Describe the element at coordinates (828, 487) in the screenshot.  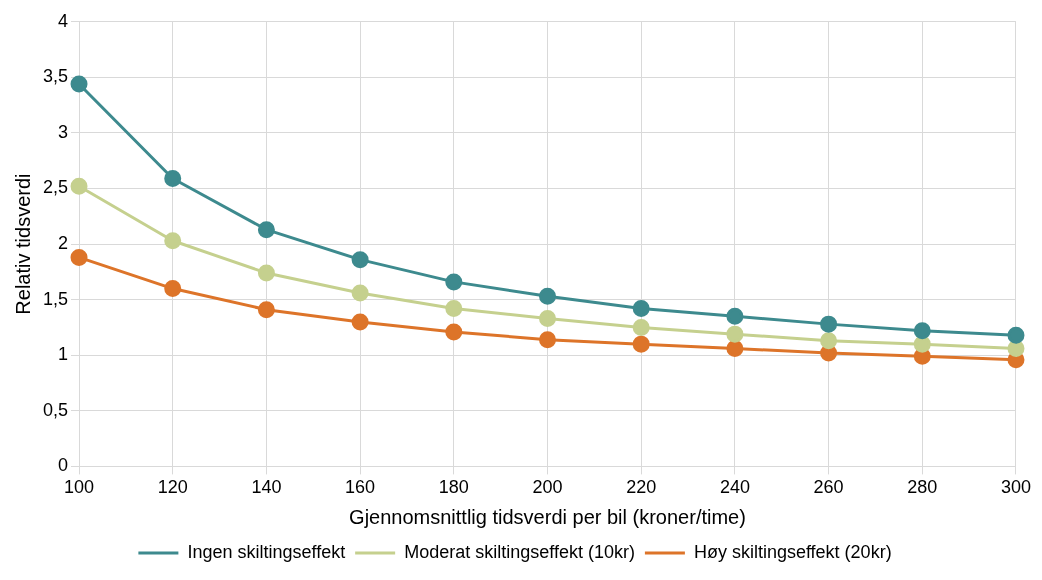
I see `x-tick-label: 260` at that location.